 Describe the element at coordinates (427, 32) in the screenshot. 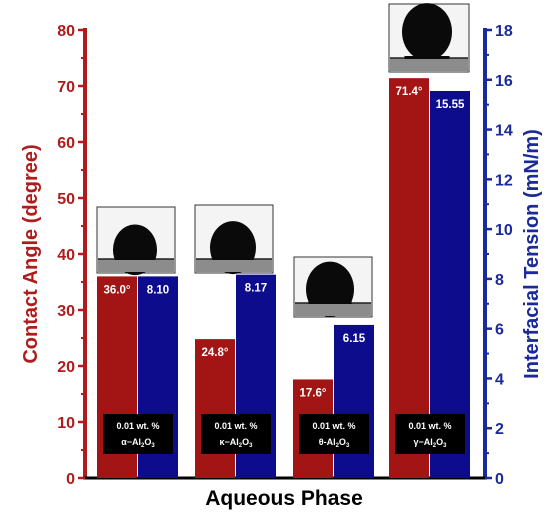

I see `droplet-shape` at that location.